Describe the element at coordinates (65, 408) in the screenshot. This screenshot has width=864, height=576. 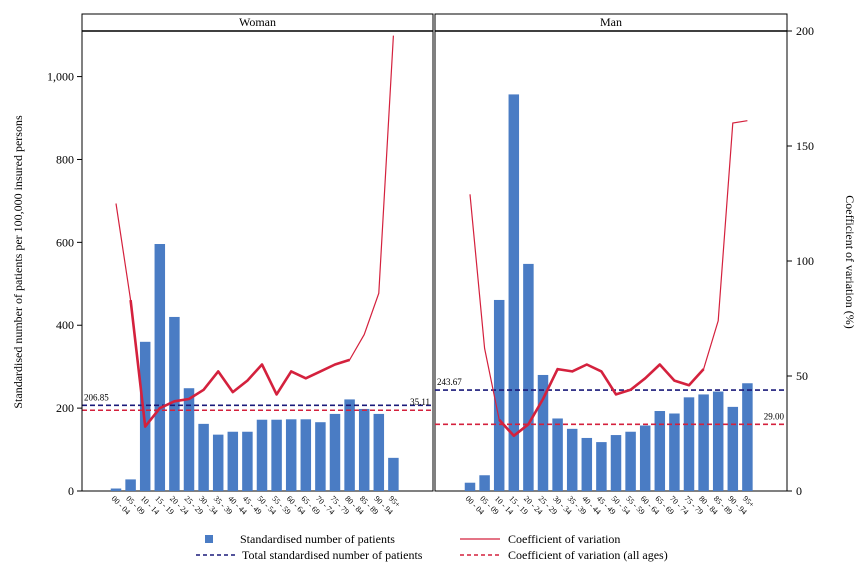
I see `y-tick-label: 200` at that location.